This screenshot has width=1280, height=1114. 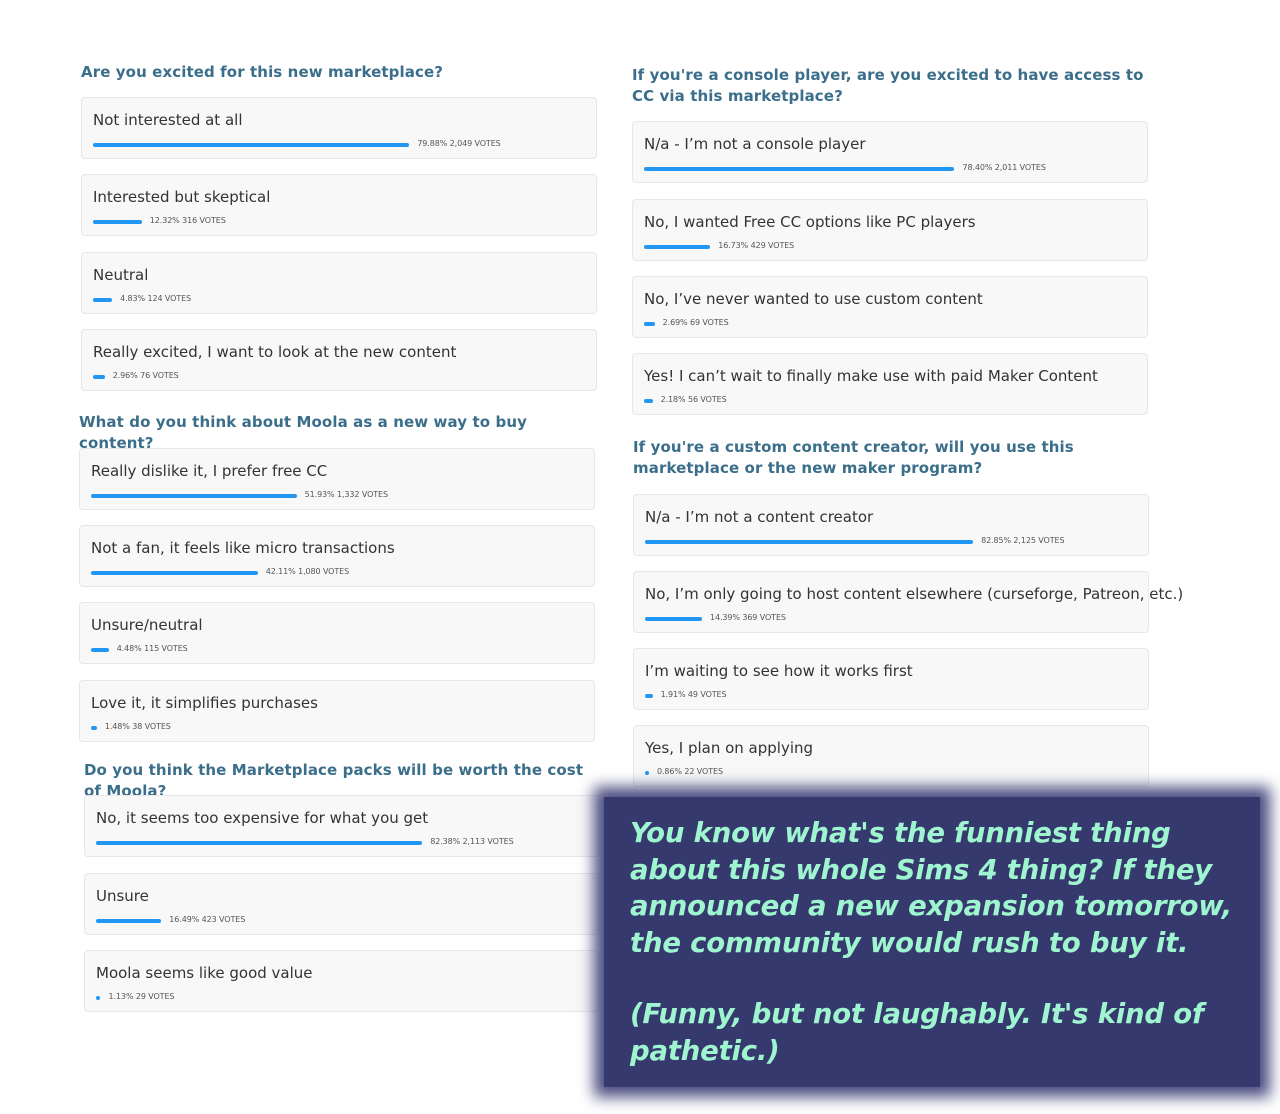 I want to click on poll-result-stat: 12.32% 316 VOTES, so click(x=187, y=220).